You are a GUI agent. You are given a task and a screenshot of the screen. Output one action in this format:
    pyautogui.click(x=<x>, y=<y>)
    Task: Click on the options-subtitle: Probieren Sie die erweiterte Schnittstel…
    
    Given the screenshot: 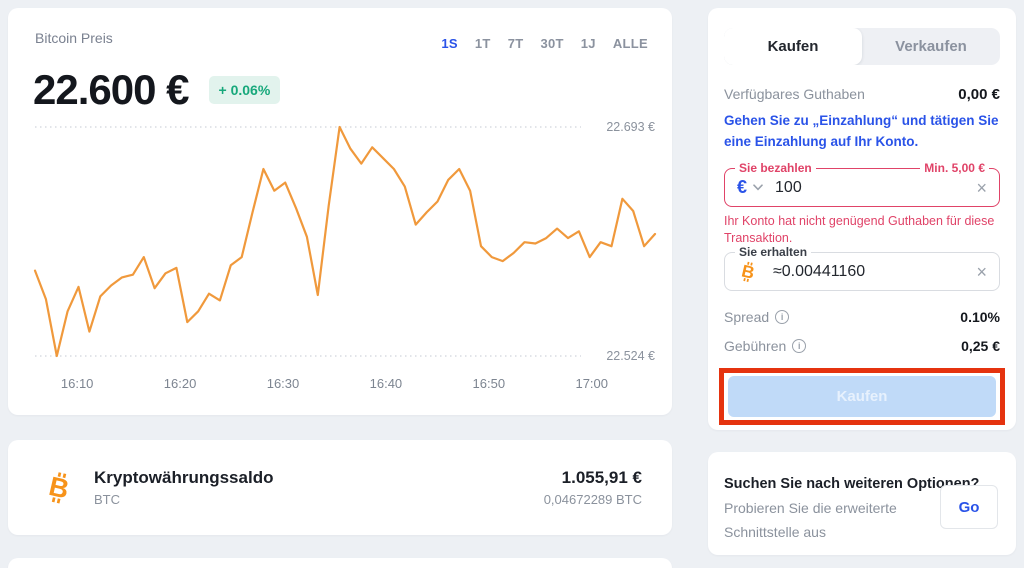 What is the action you would take?
    pyautogui.click(x=810, y=520)
    